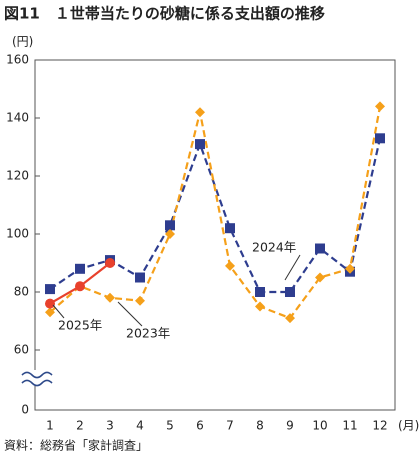  What do you see at coordinates (379, 426) in the screenshot?
I see `x-tick-label: 12` at bounding box center [379, 426].